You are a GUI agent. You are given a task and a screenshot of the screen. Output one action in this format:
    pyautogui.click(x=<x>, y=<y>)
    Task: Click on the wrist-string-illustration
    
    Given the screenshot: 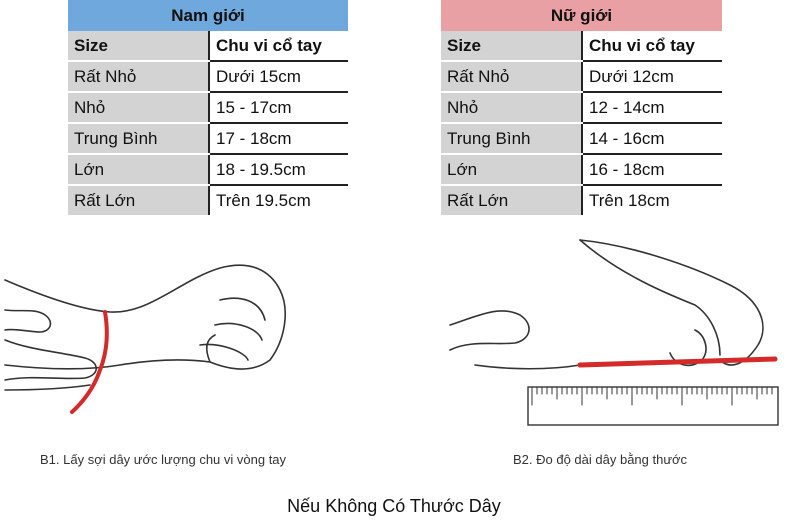 What is the action you would take?
    pyautogui.click(x=145, y=339)
    